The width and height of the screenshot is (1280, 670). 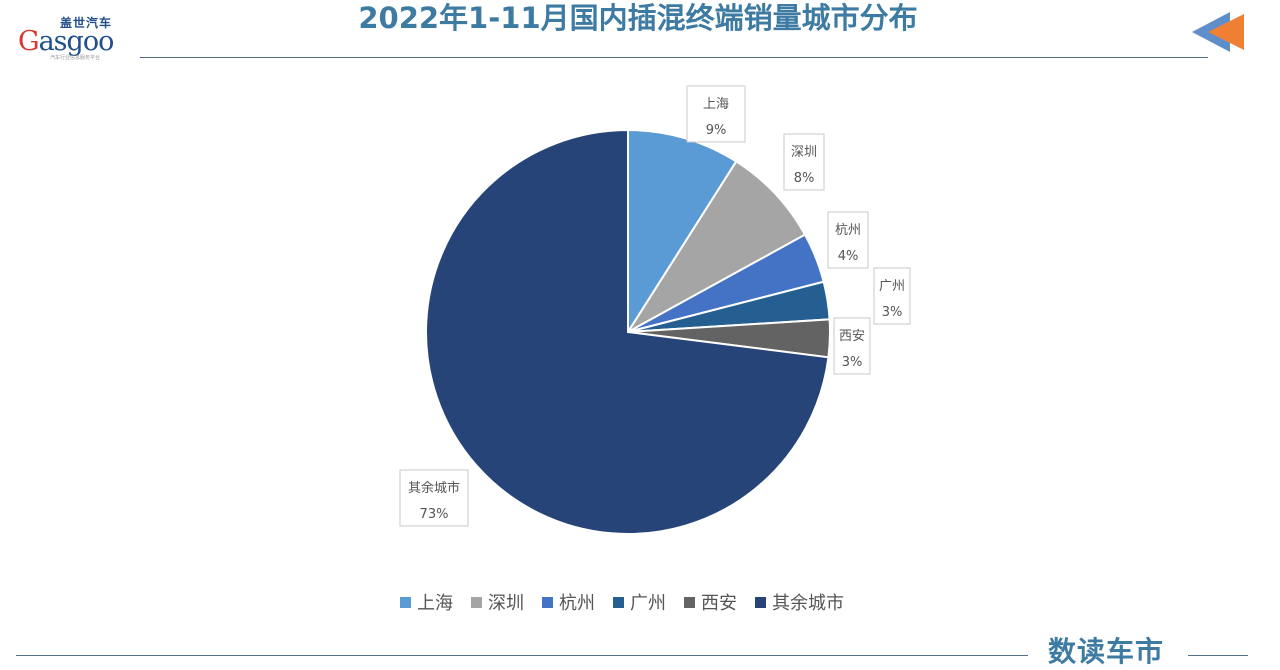 I want to click on legend-item: 其余城市, so click(x=799, y=602).